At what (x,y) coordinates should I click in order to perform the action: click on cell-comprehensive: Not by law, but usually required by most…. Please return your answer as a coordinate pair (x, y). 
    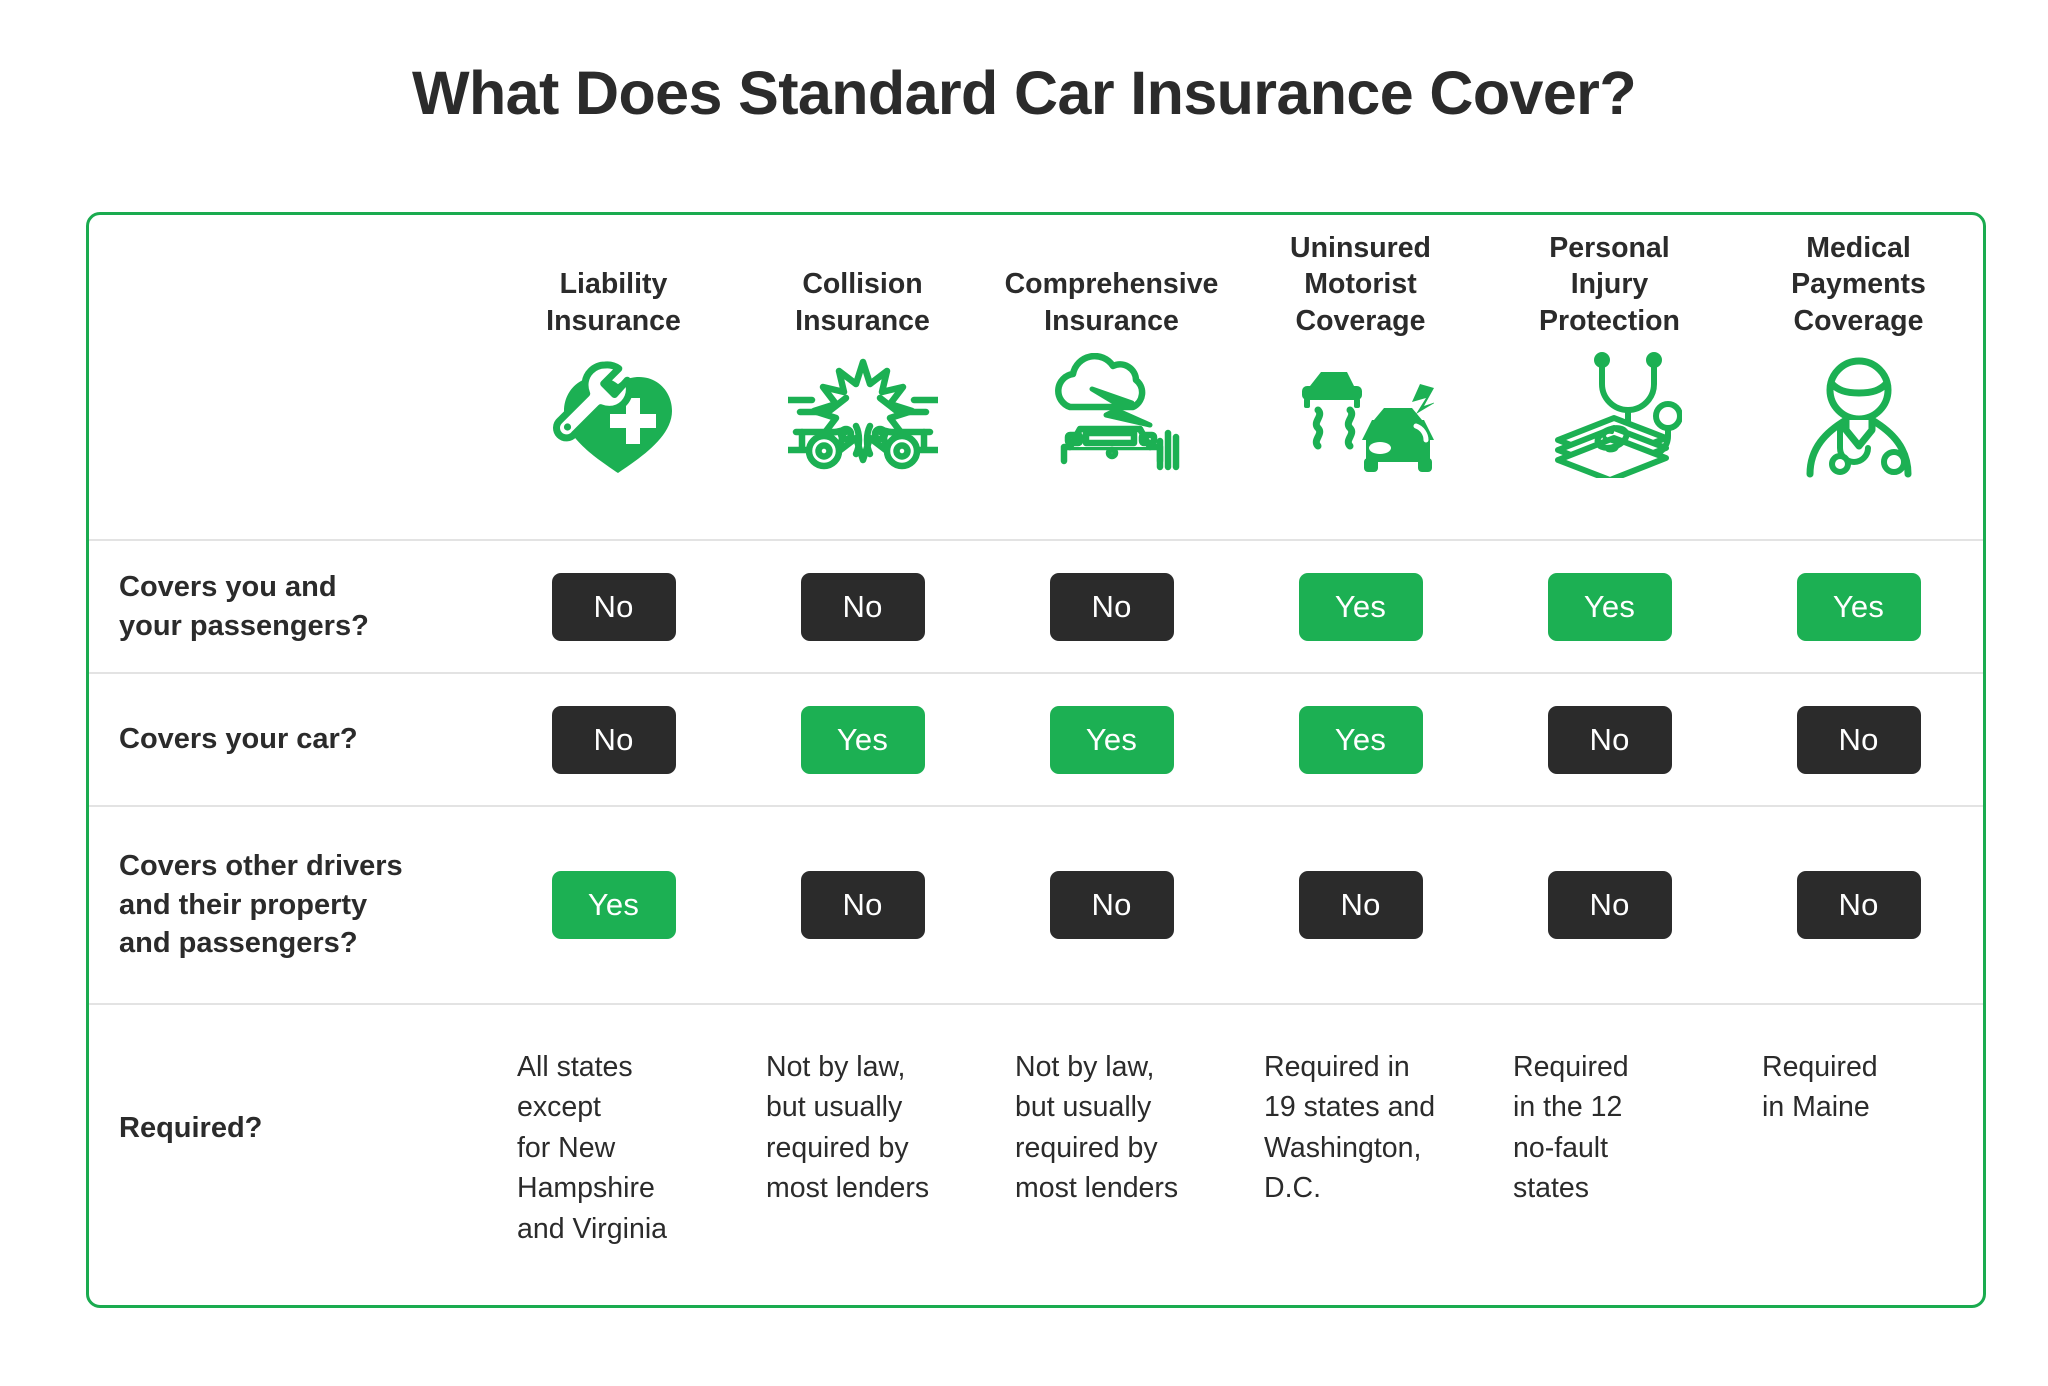
    Looking at the image, I should click on (1111, 1128).